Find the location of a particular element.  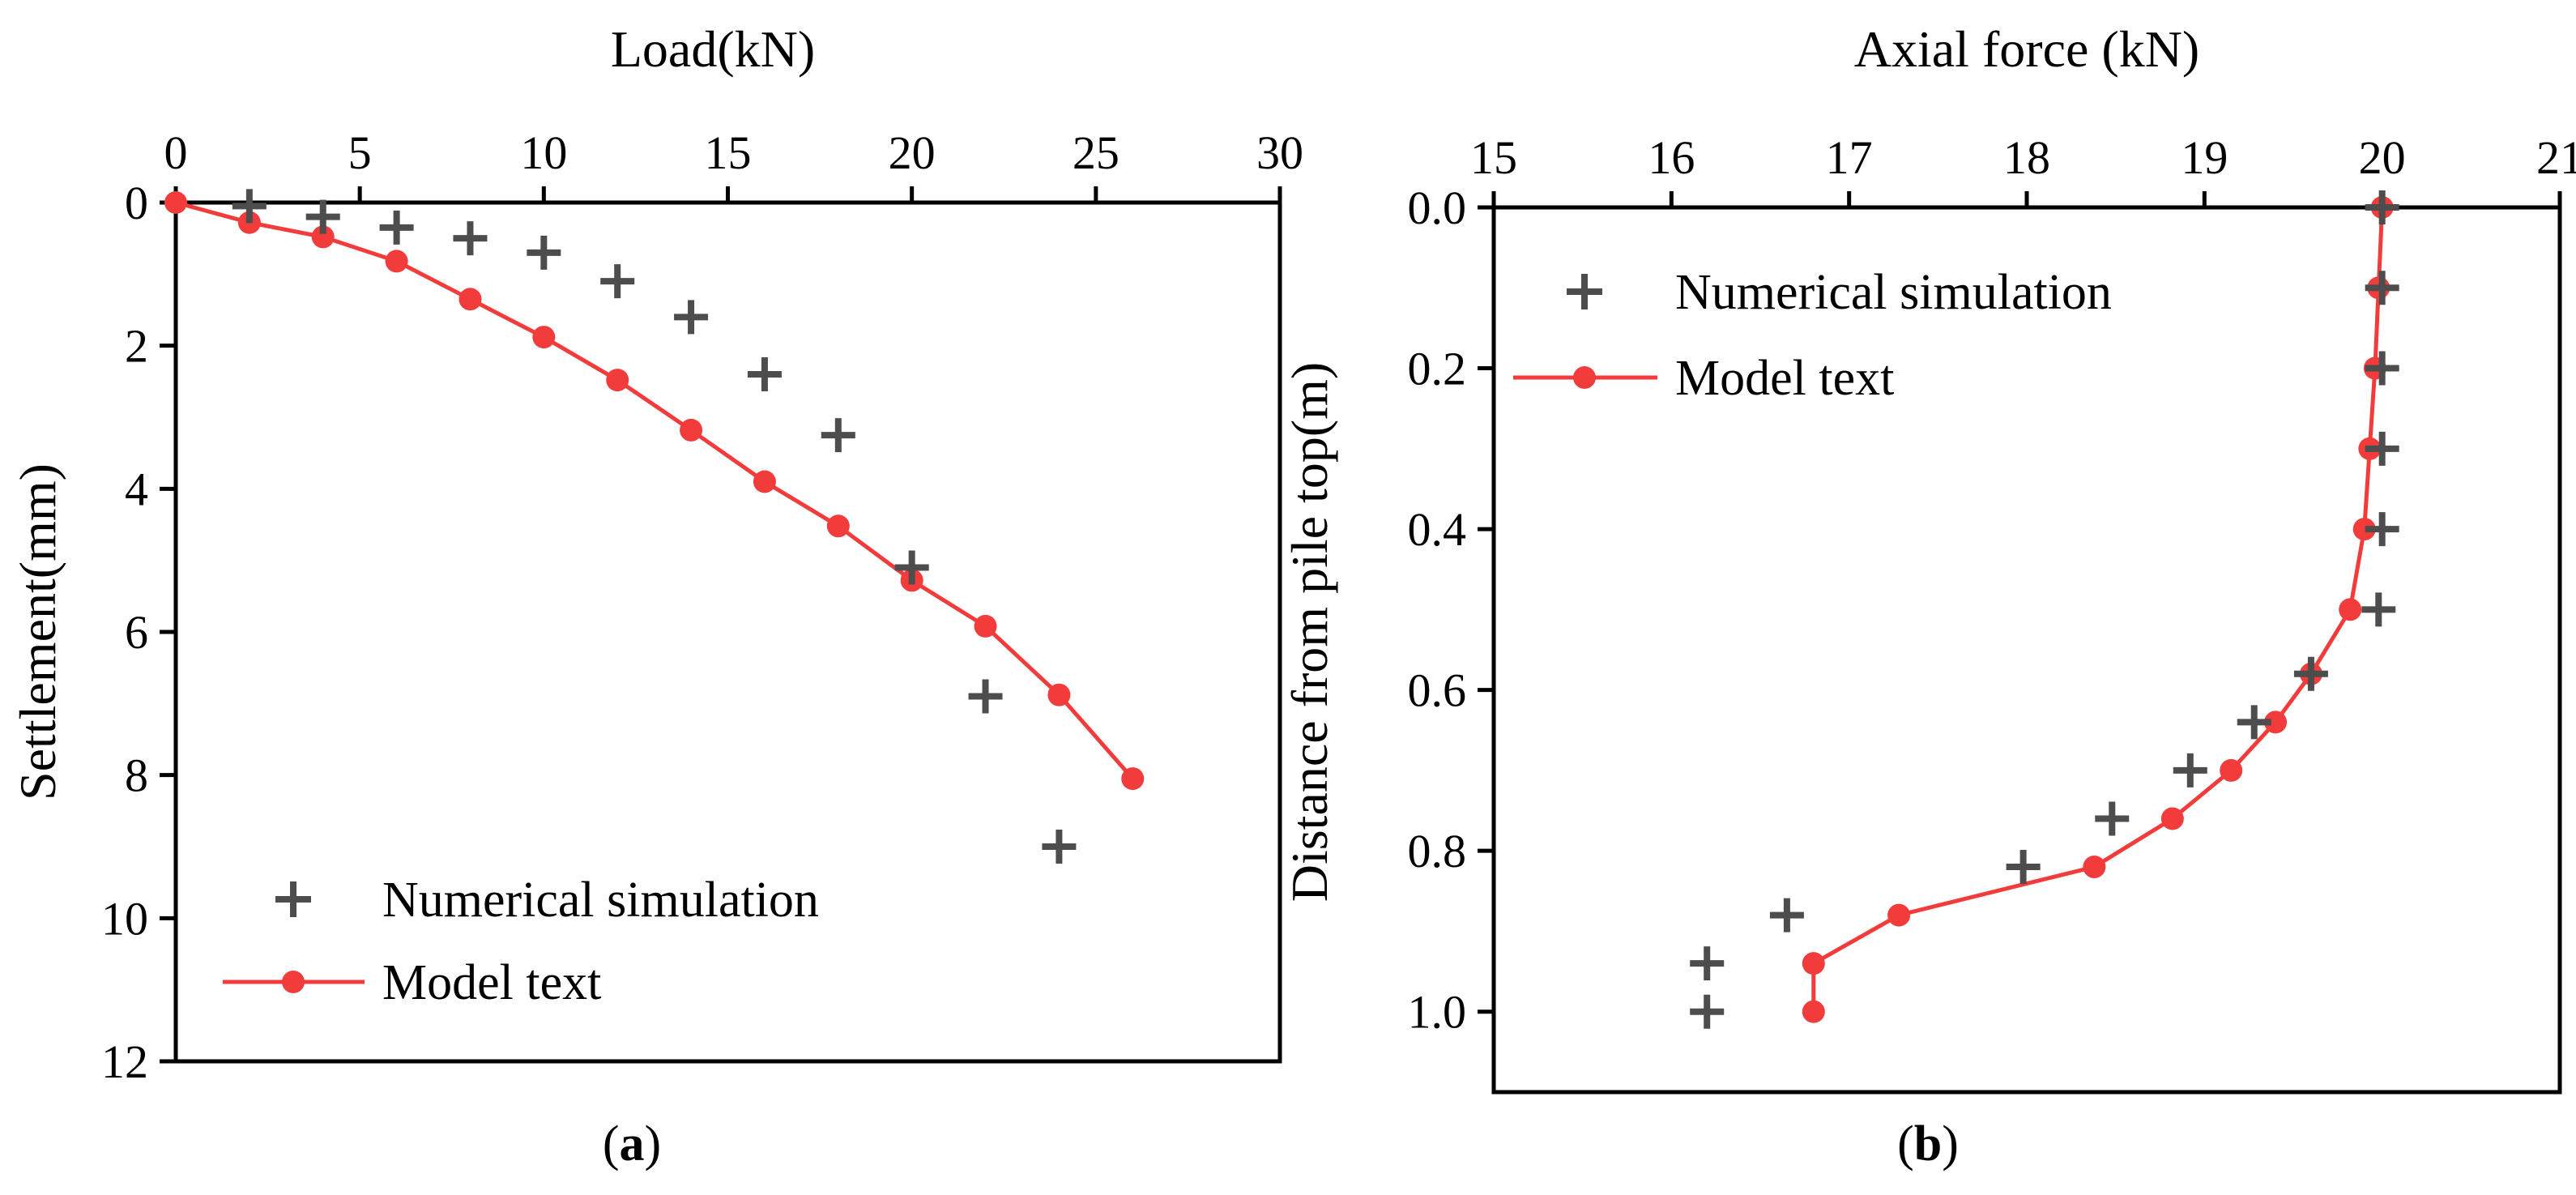

x-tick-label-a-2: 10 is located at coordinates (543, 152).